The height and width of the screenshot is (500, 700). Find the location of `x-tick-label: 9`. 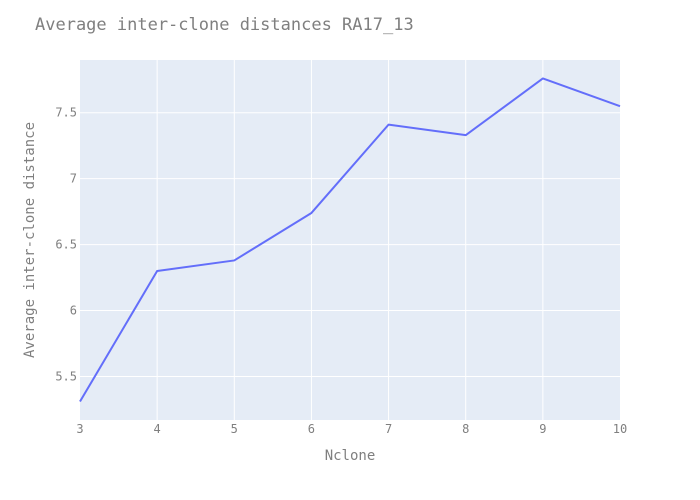

x-tick-label: 9 is located at coordinates (542, 429).